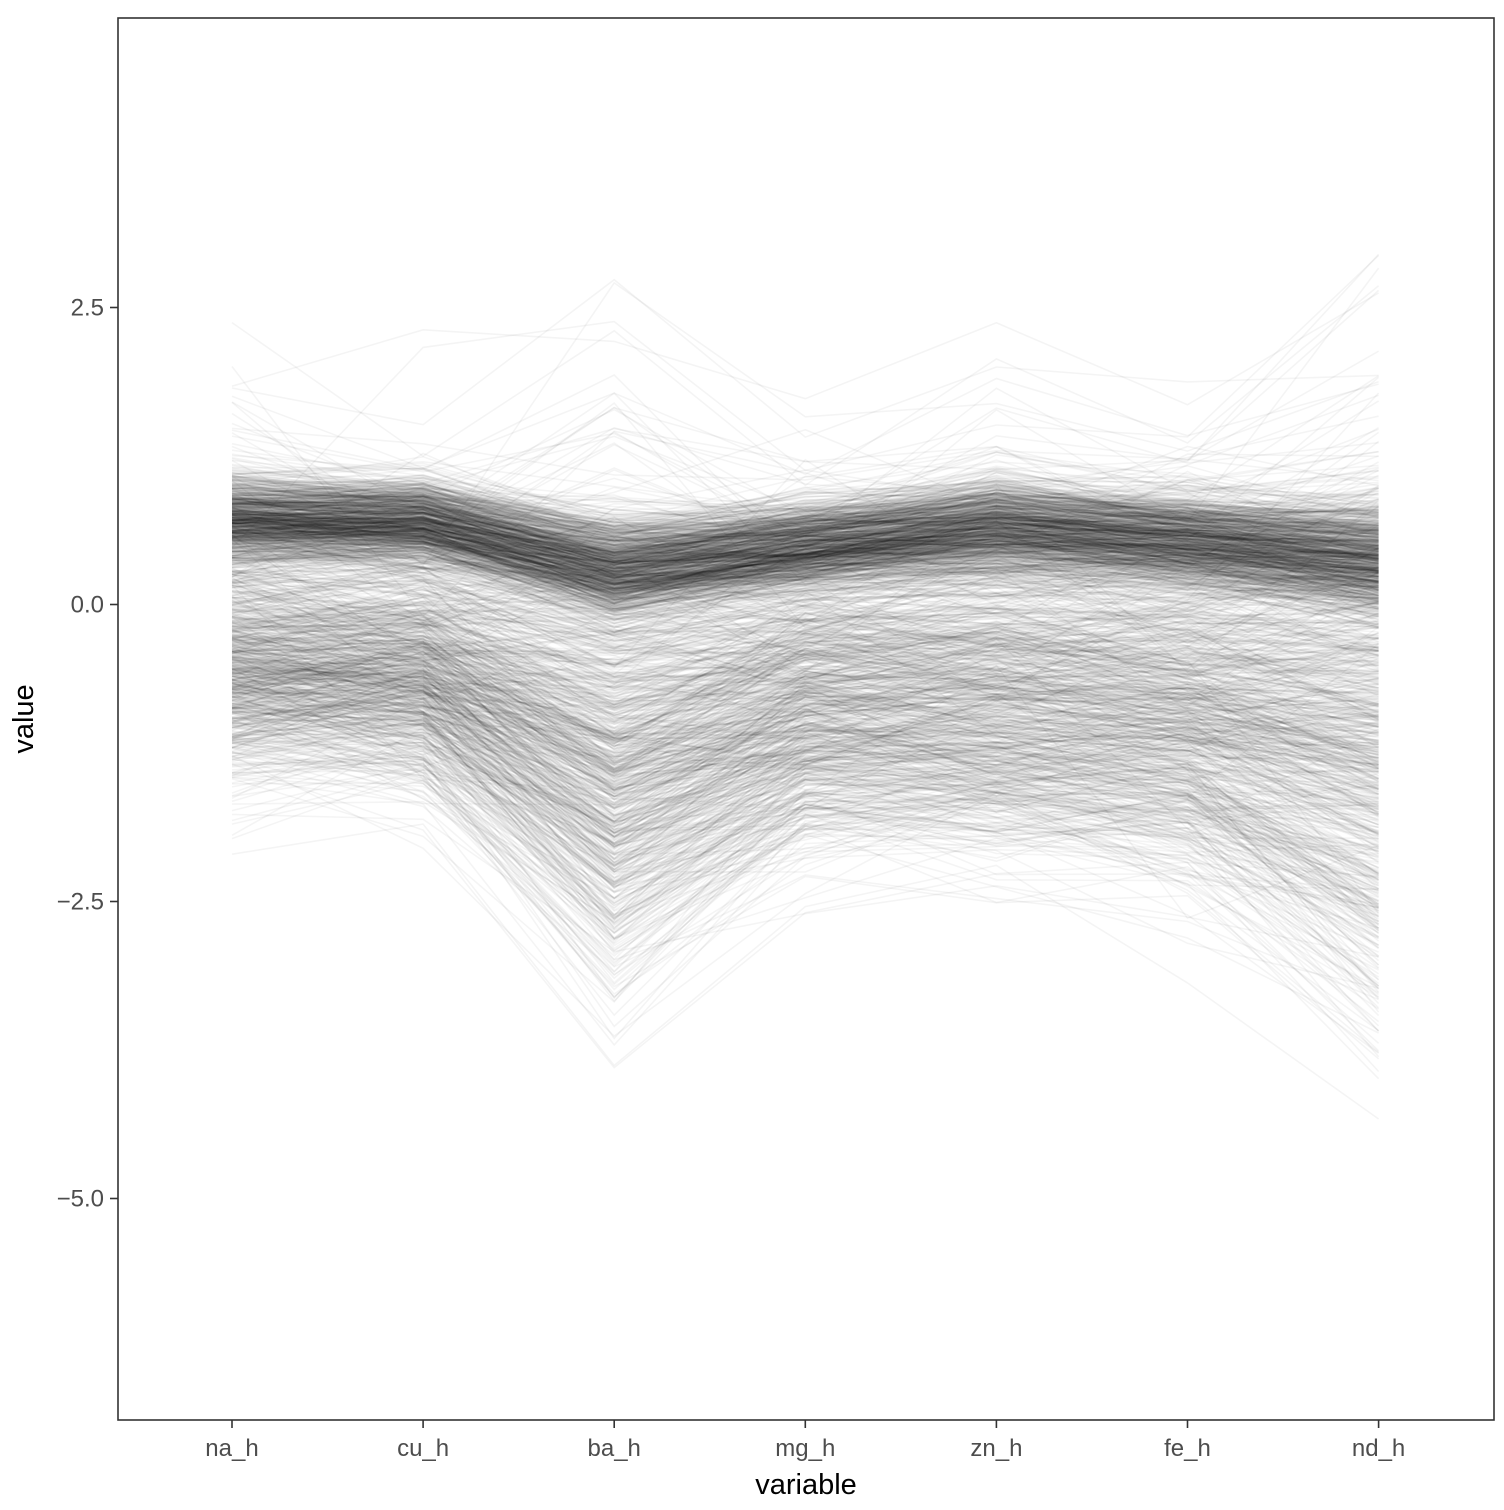  What do you see at coordinates (80, 902) in the screenshot?
I see `y-tick-label: −2.5` at bounding box center [80, 902].